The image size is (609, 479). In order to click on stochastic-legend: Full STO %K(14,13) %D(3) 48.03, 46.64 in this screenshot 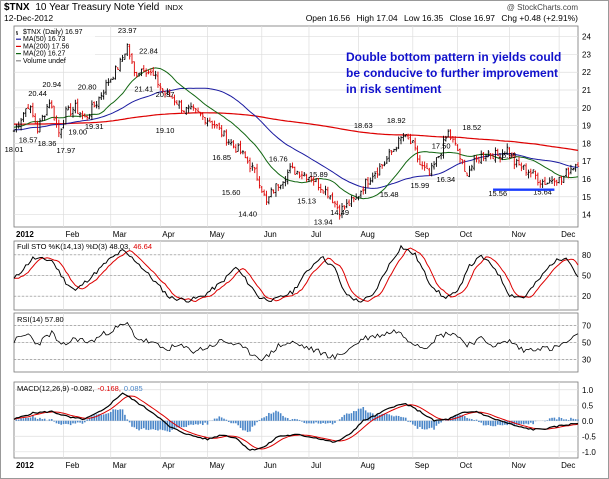, I will do `click(84, 246)`.